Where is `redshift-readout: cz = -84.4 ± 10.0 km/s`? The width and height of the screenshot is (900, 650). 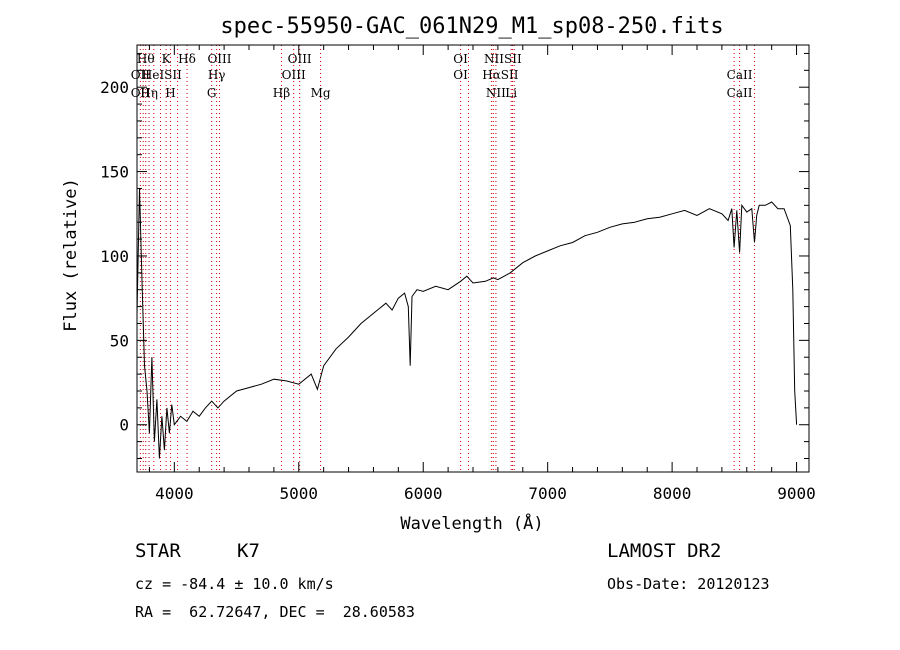 redshift-readout: cz = -84.4 ± 10.0 km/s is located at coordinates (234, 584).